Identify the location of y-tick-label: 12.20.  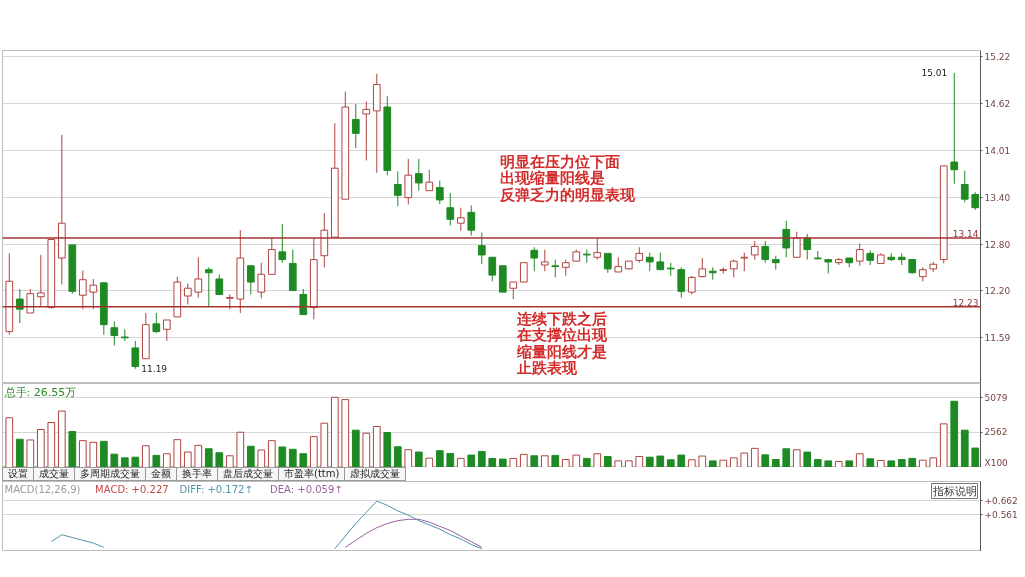
(997, 291).